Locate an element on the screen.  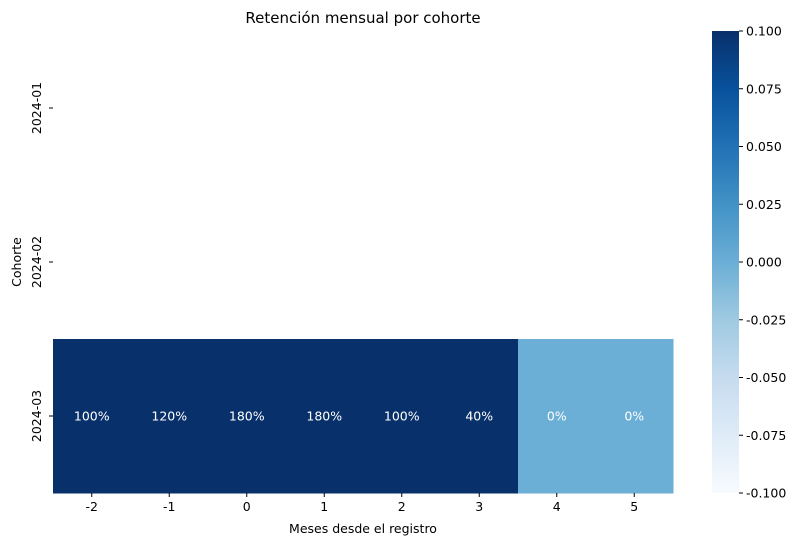
colorbar-tick-label: -0.025 is located at coordinates (766, 319).